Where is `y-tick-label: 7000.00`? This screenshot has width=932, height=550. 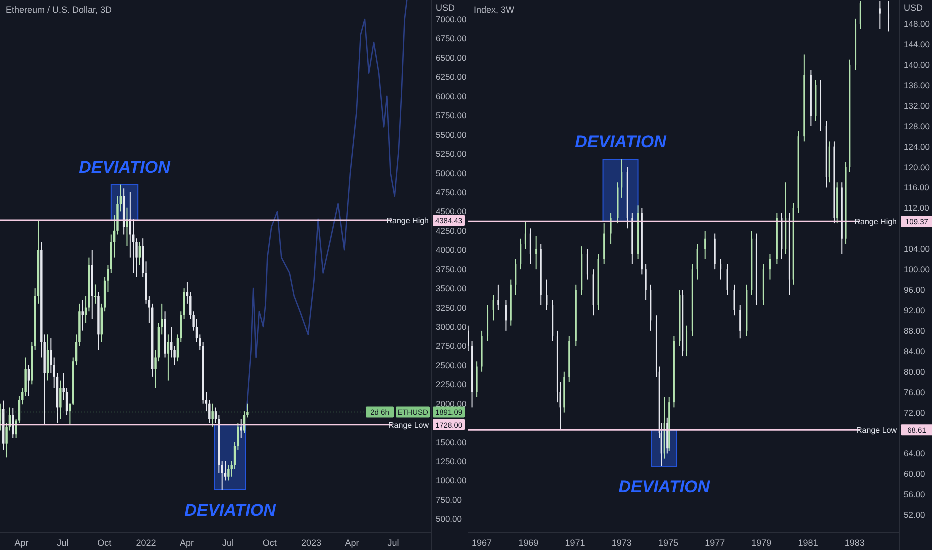
y-tick-label: 7000.00 is located at coordinates (451, 19).